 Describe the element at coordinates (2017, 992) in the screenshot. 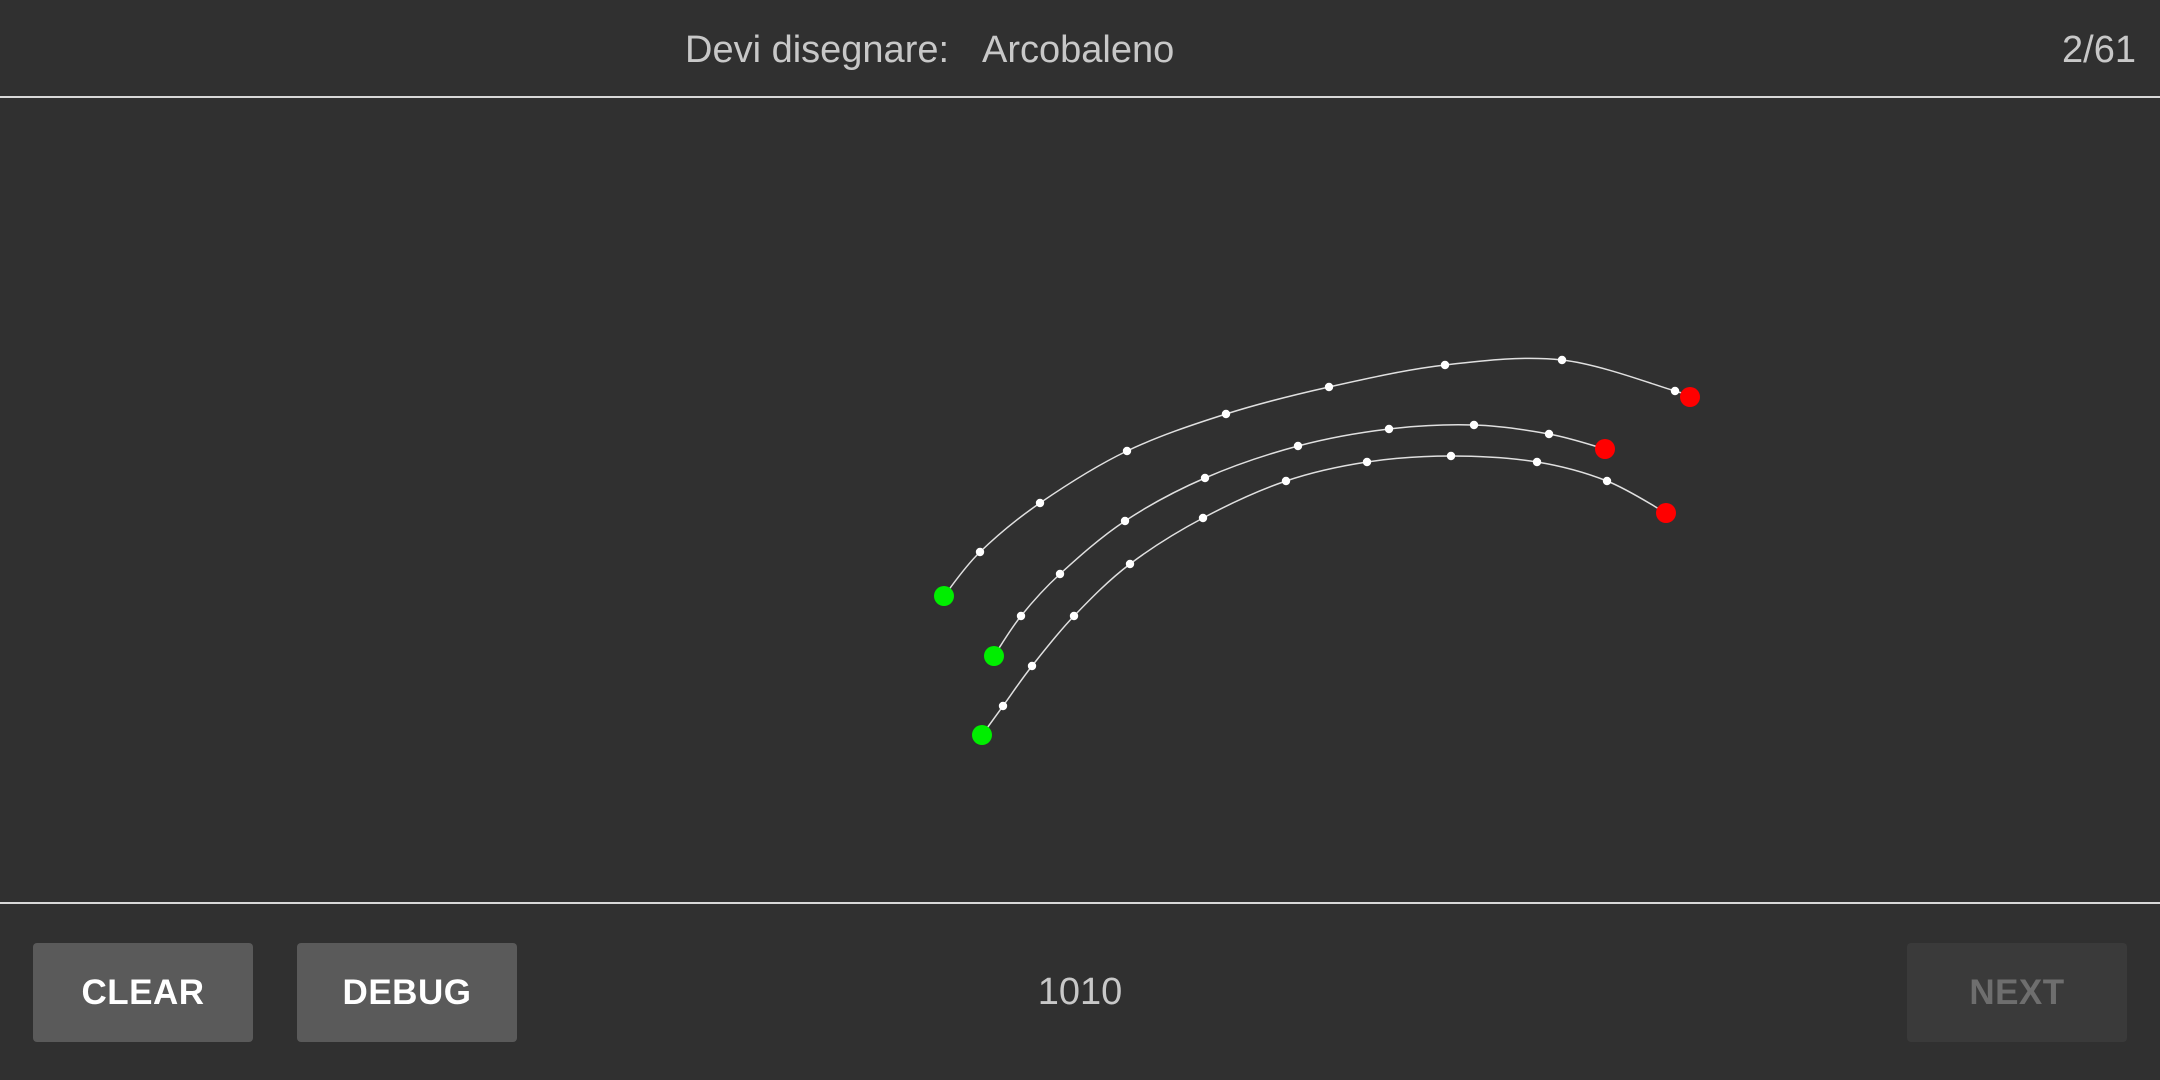

I see `next-button: NEXT` at that location.